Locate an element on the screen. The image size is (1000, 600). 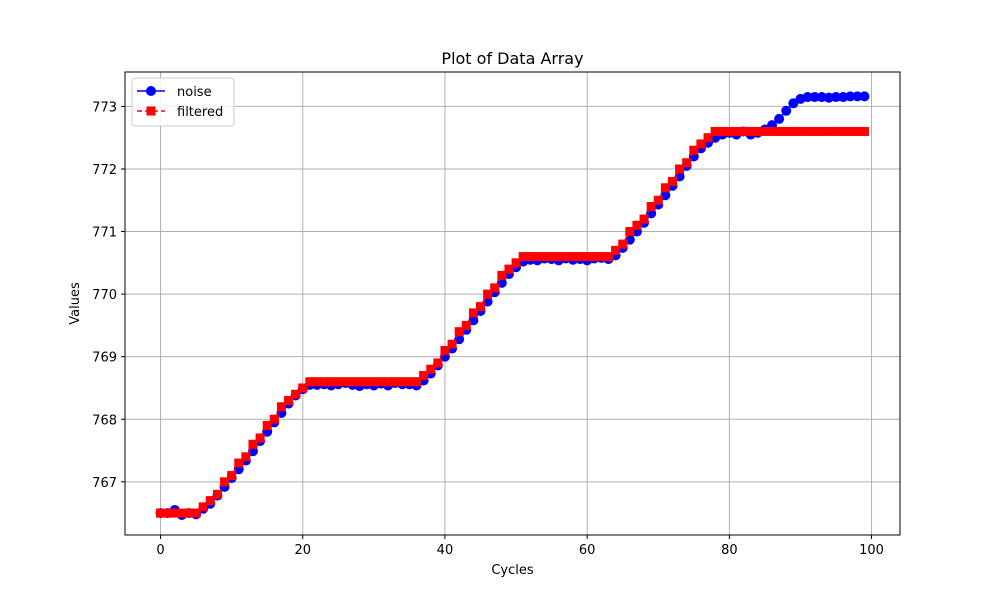
x-tick-label: 60 is located at coordinates (587, 550).